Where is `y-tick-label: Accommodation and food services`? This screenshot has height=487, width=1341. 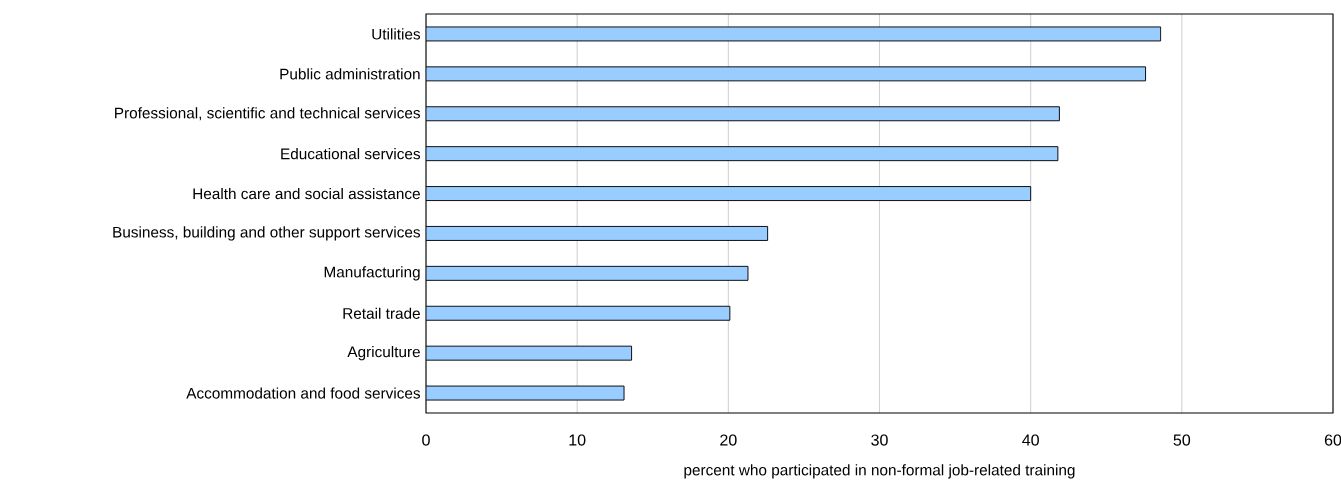
y-tick-label: Accommodation and food services is located at coordinates (303, 393).